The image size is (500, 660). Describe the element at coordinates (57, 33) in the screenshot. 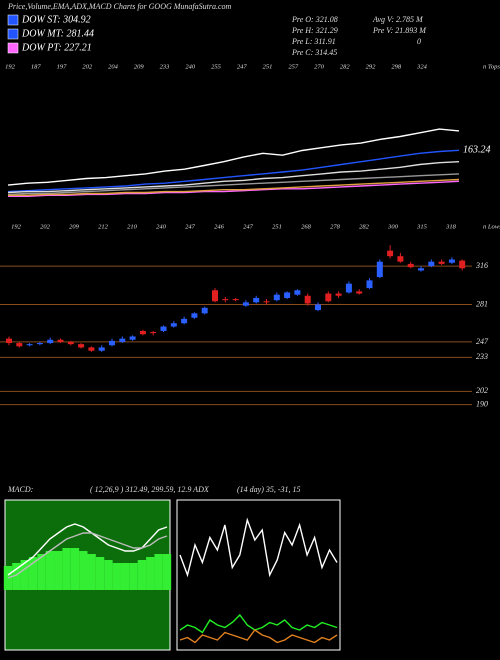

I see `legend-label: DOW MT: 281.44` at that location.